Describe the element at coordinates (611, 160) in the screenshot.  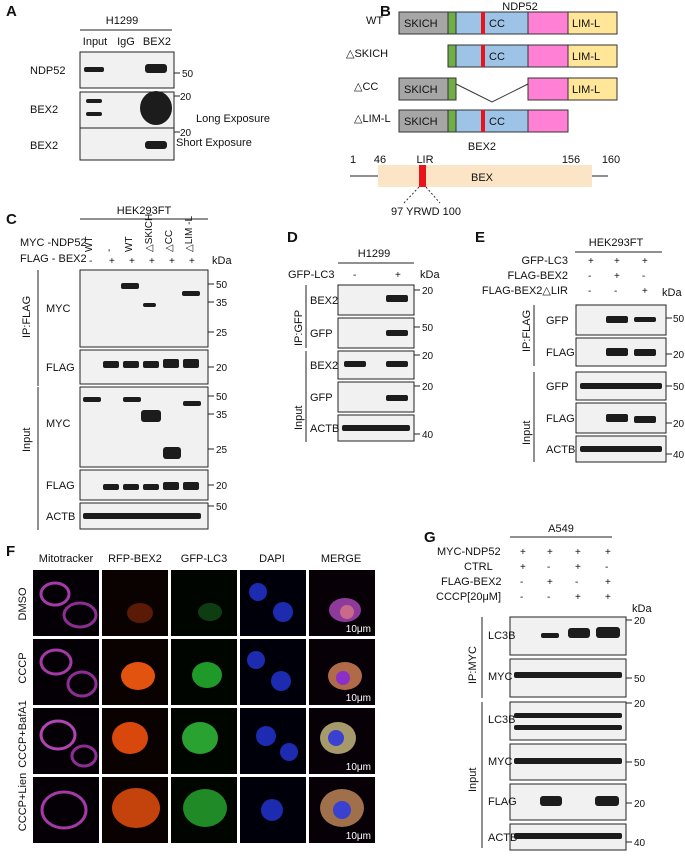
I see `bex2-pos-160: 160` at that location.